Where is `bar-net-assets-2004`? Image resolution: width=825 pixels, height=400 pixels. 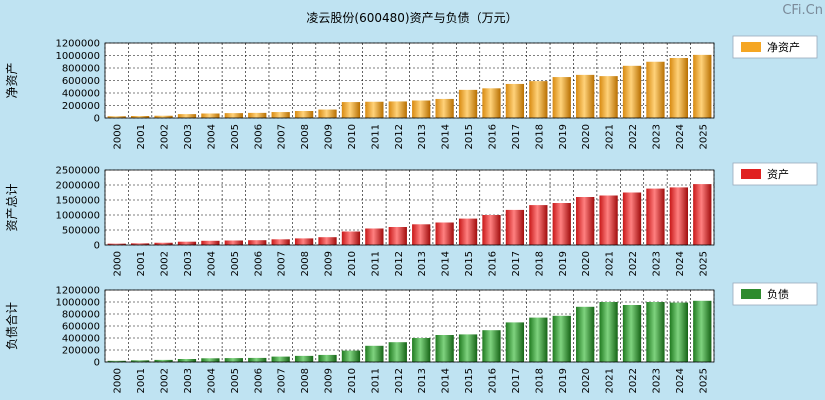
bar-net-assets-2004 is located at coordinates (210, 115).